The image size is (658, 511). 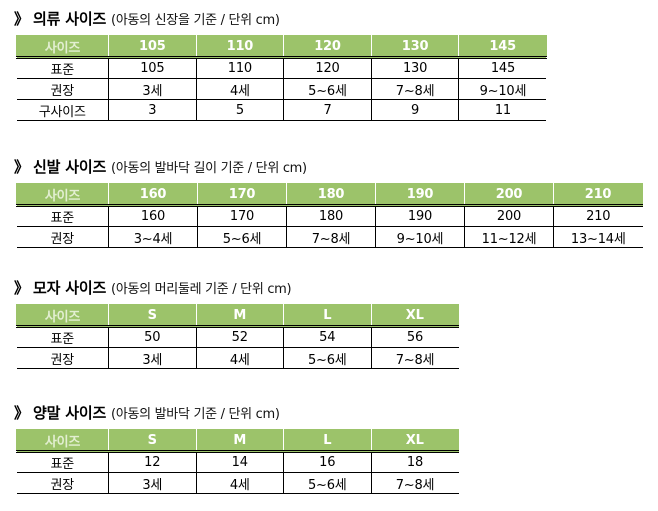 I want to click on table-header-row: 사이즈 160 170 180 190 200 210, so click(x=329, y=195).